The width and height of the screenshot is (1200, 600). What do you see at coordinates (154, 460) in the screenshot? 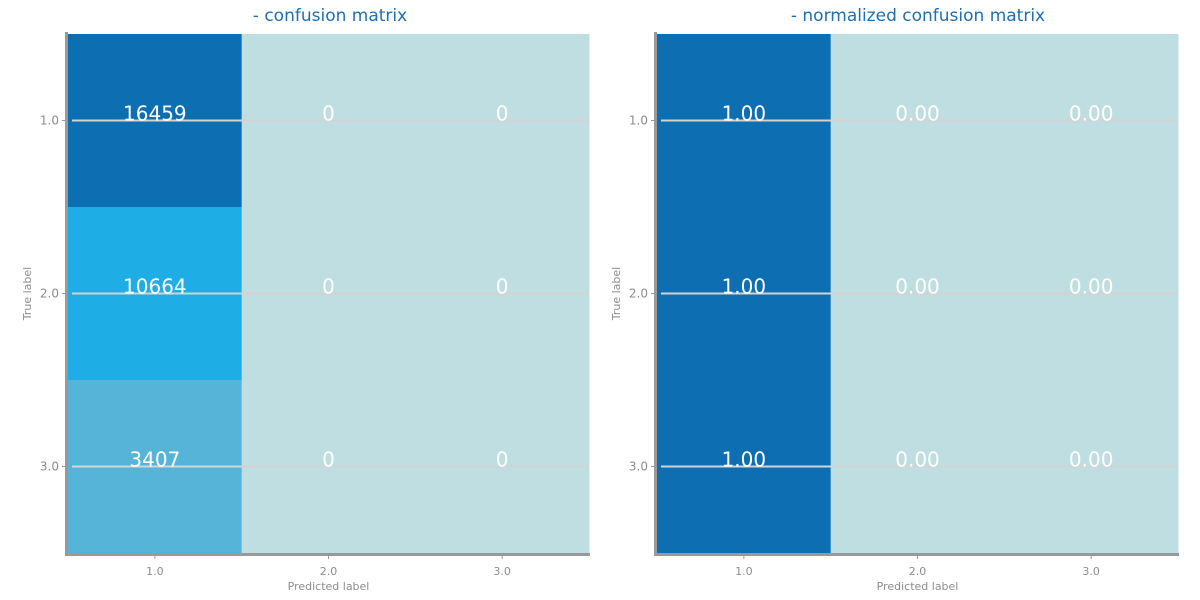
I see `cell-value-label: 3407` at bounding box center [154, 460].